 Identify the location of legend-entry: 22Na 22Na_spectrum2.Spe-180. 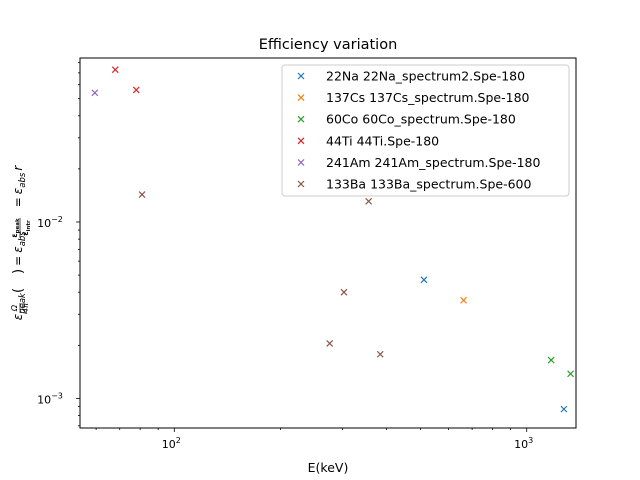
(411, 76).